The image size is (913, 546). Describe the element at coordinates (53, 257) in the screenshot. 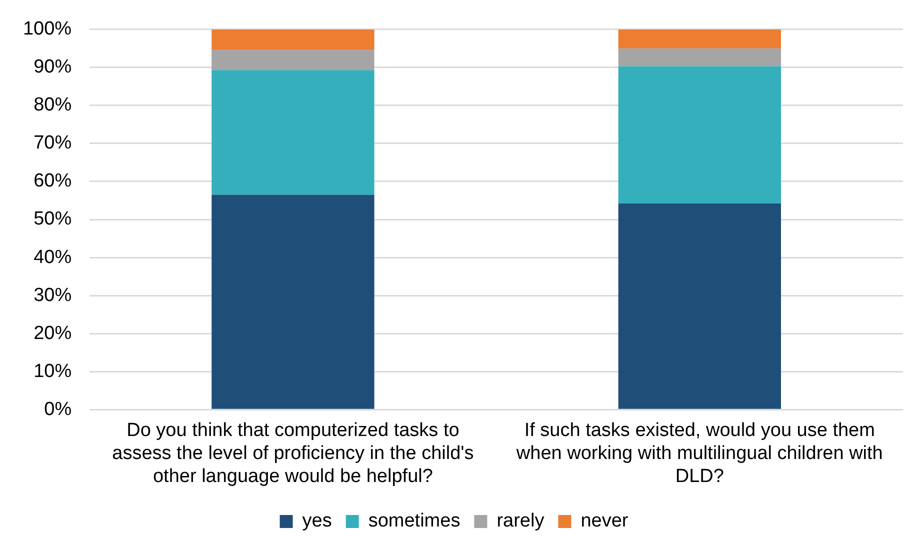

I see `y-tick-label: 40%` at that location.